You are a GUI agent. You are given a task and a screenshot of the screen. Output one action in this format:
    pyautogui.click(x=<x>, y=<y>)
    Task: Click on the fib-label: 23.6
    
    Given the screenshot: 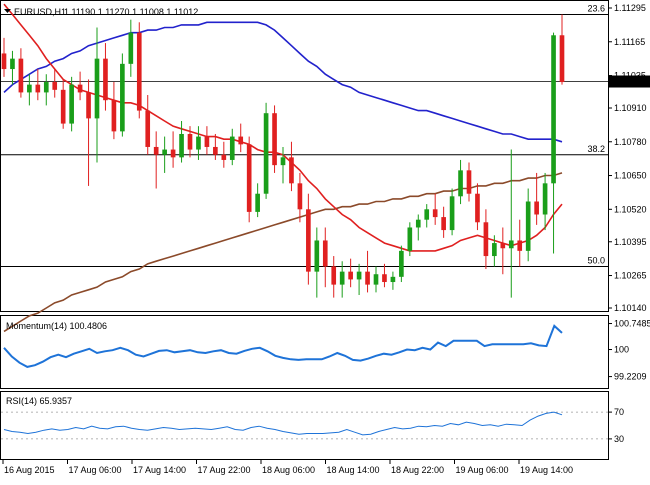 What is the action you would take?
    pyautogui.click(x=596, y=8)
    